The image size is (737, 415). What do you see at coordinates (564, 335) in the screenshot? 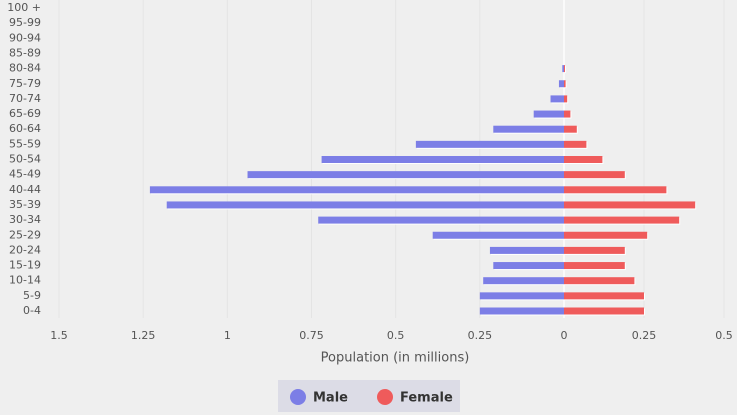
I see `x-tick-label: 0` at bounding box center [564, 335].